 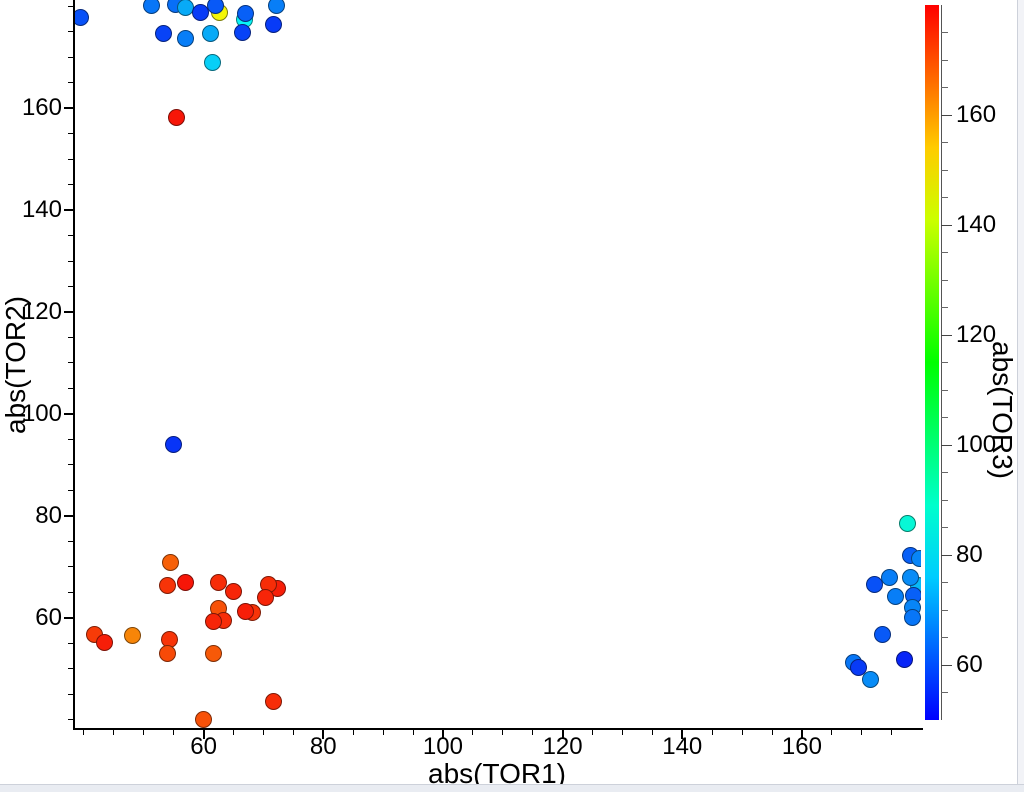 What do you see at coordinates (74, 365) in the screenshot?
I see `y-axis-line` at bounding box center [74, 365].